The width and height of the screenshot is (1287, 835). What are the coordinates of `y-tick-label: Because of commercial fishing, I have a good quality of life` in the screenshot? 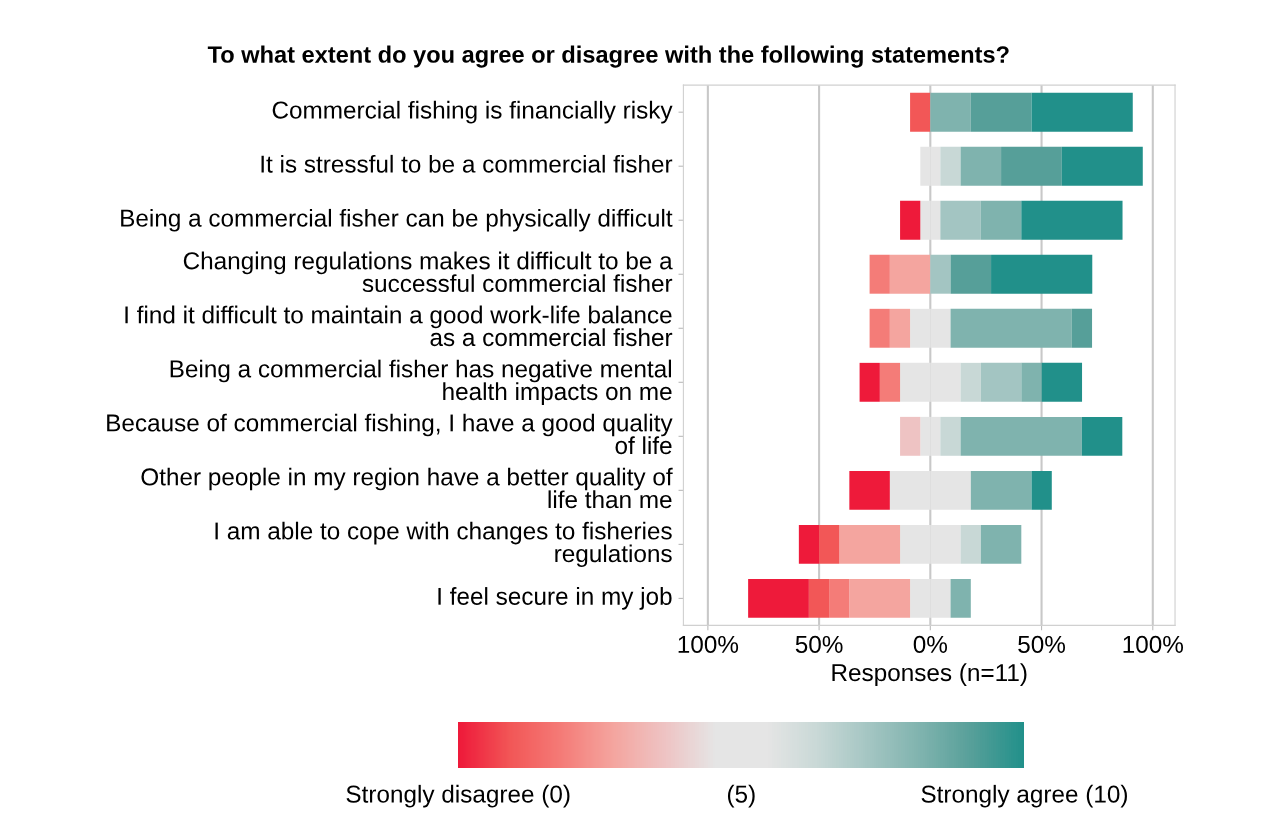 It's located at (390, 434).